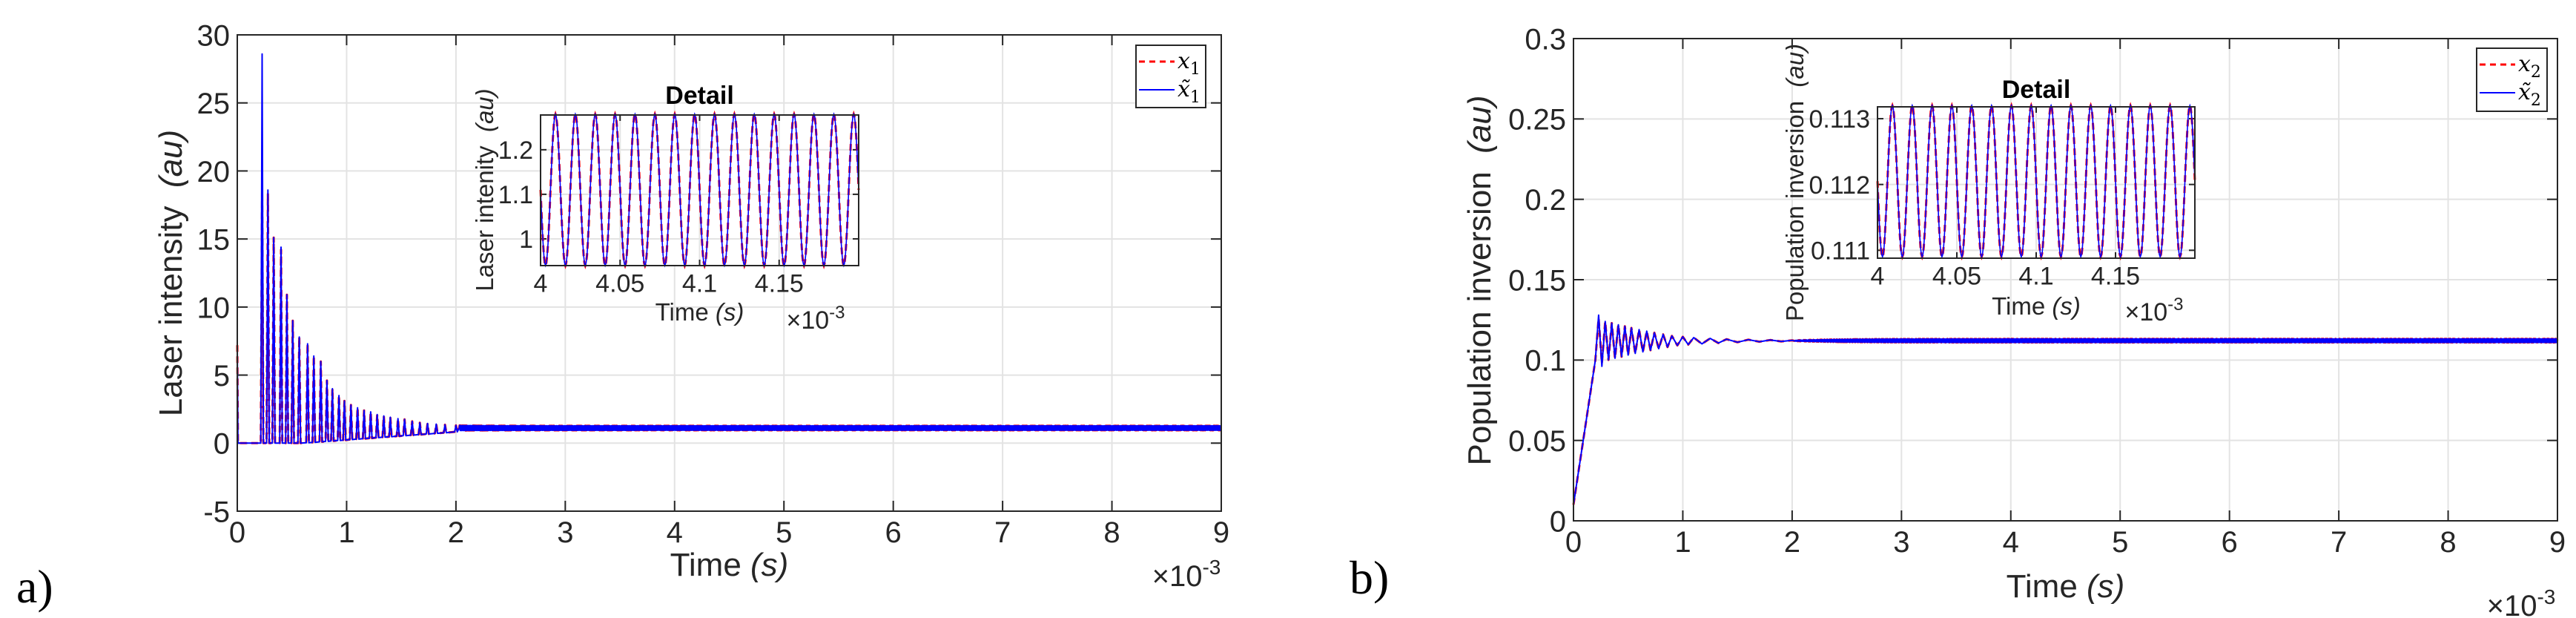 The image size is (2576, 618). Describe the element at coordinates (1537, 280) in the screenshot. I see `main-y-tick-label: 0.15` at that location.